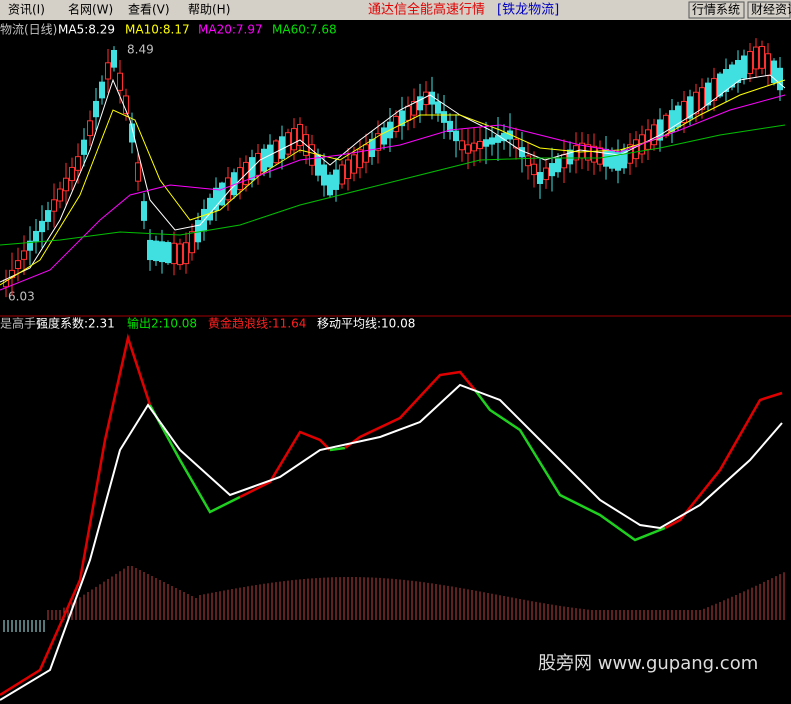 The width and height of the screenshot is (791, 704). I want to click on menu-item: 帮助(H), so click(209, 10).